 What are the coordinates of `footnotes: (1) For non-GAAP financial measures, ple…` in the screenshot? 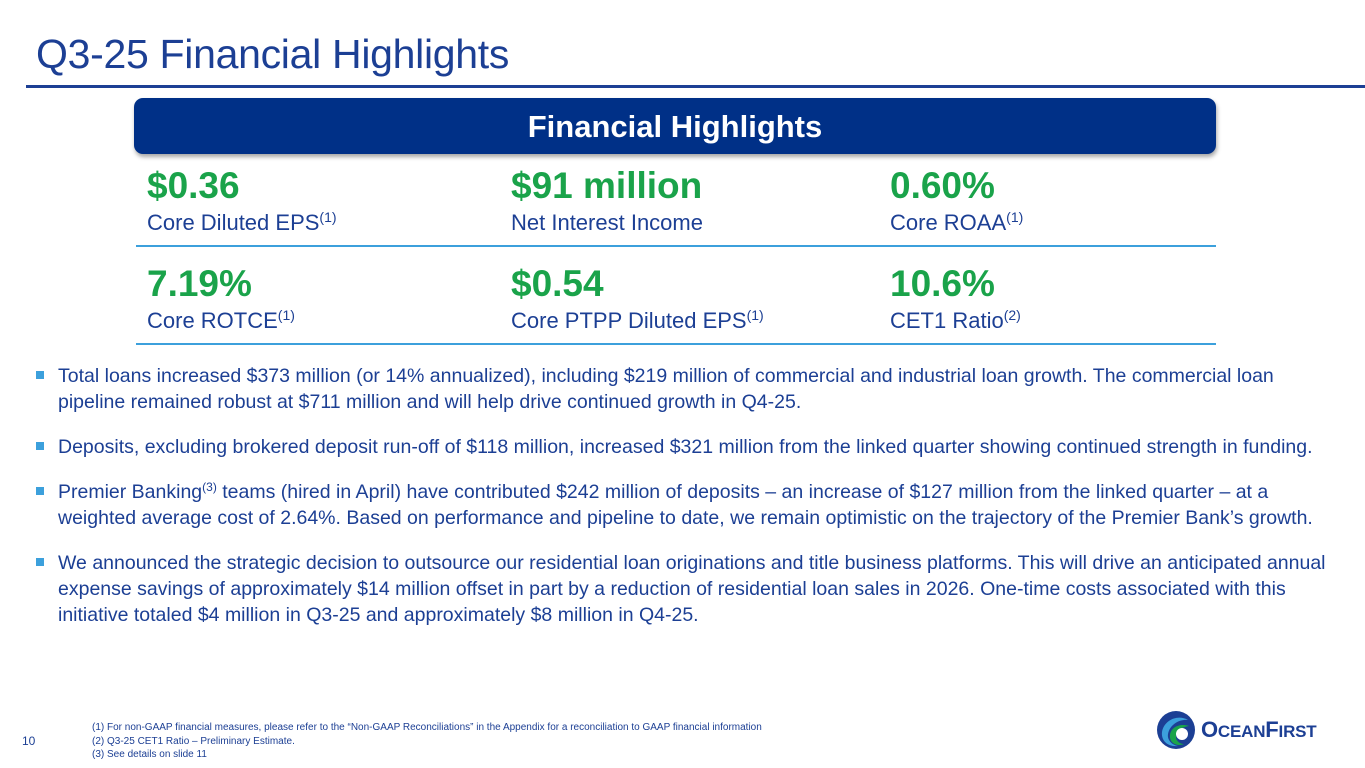 It's located at (427, 741).